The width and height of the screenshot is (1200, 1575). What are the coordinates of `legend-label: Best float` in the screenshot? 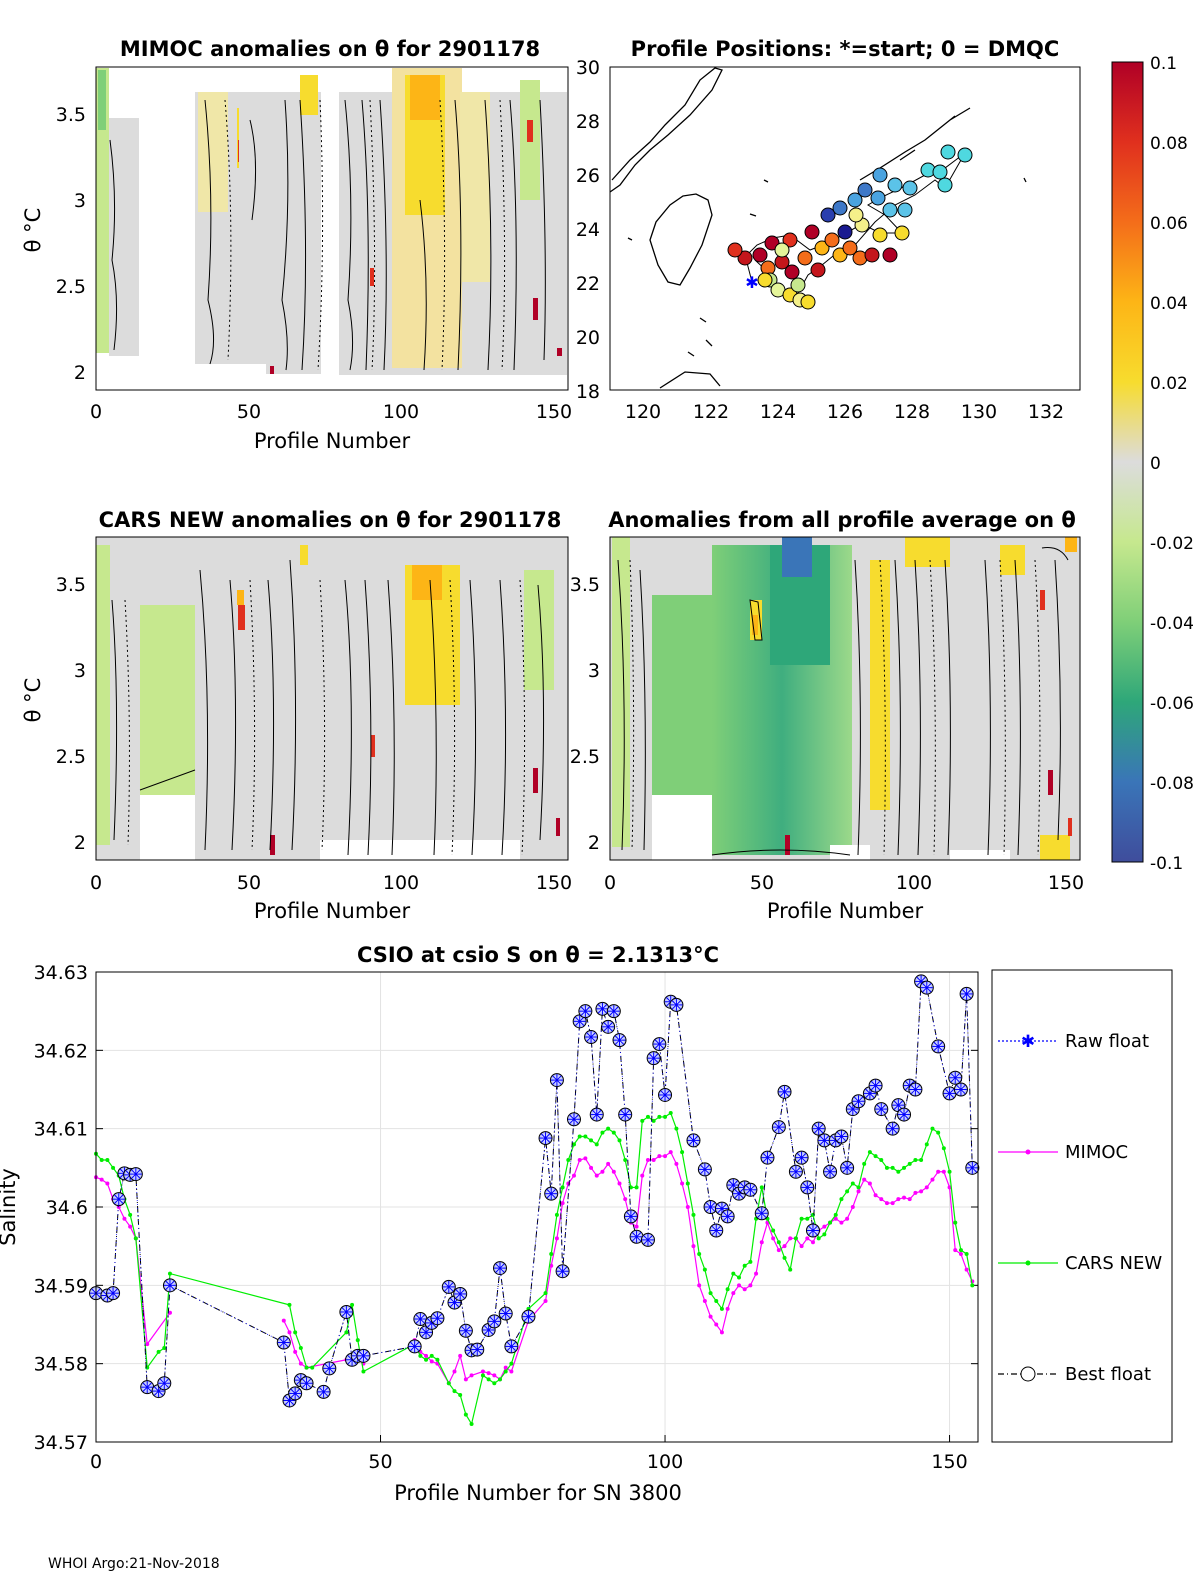 It's located at (1108, 1374).